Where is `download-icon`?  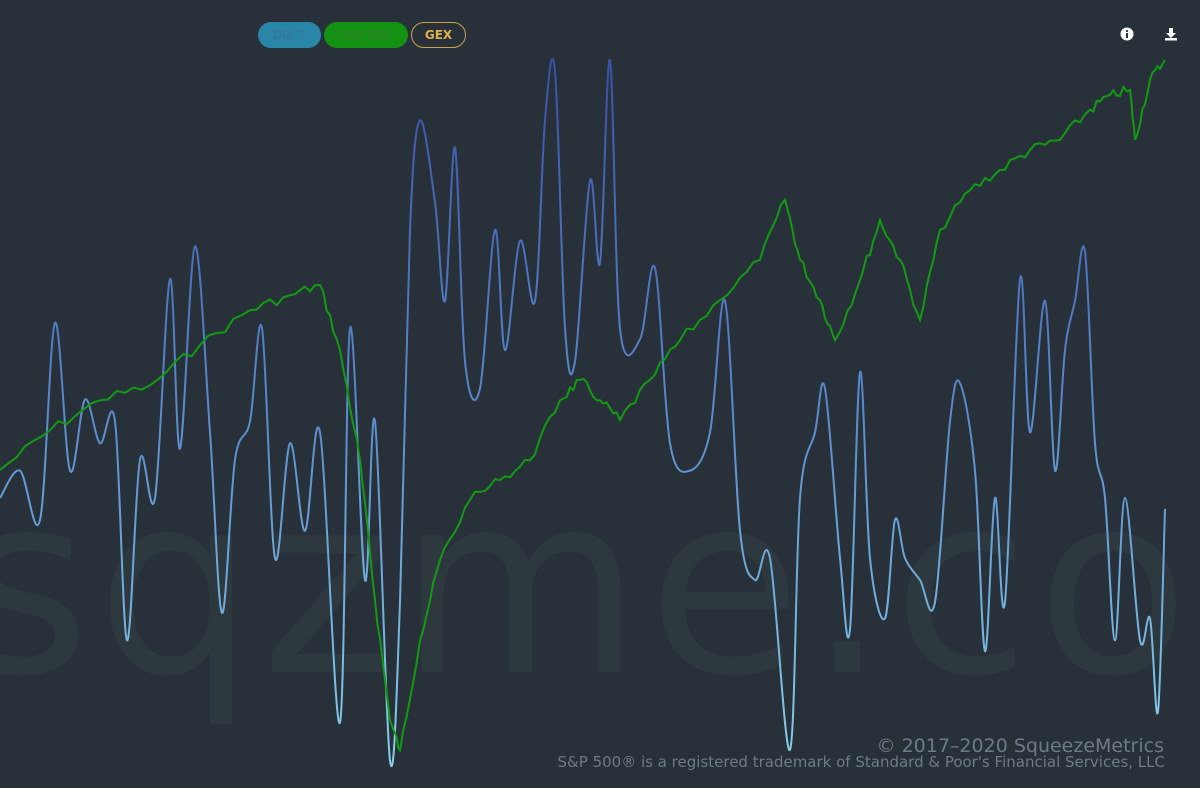 download-icon is located at coordinates (1172, 34).